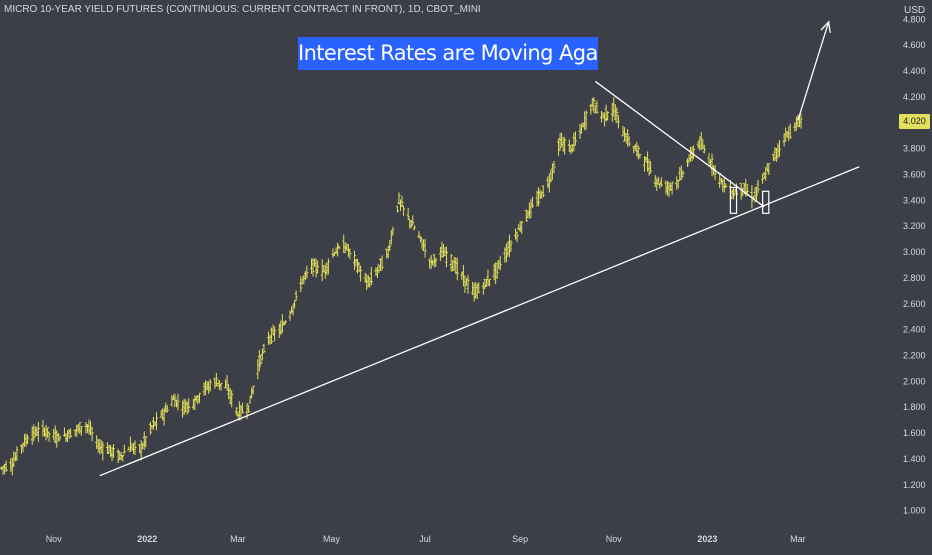 This screenshot has height=555, width=932. I want to click on x-tick-label: Mar, so click(238, 539).